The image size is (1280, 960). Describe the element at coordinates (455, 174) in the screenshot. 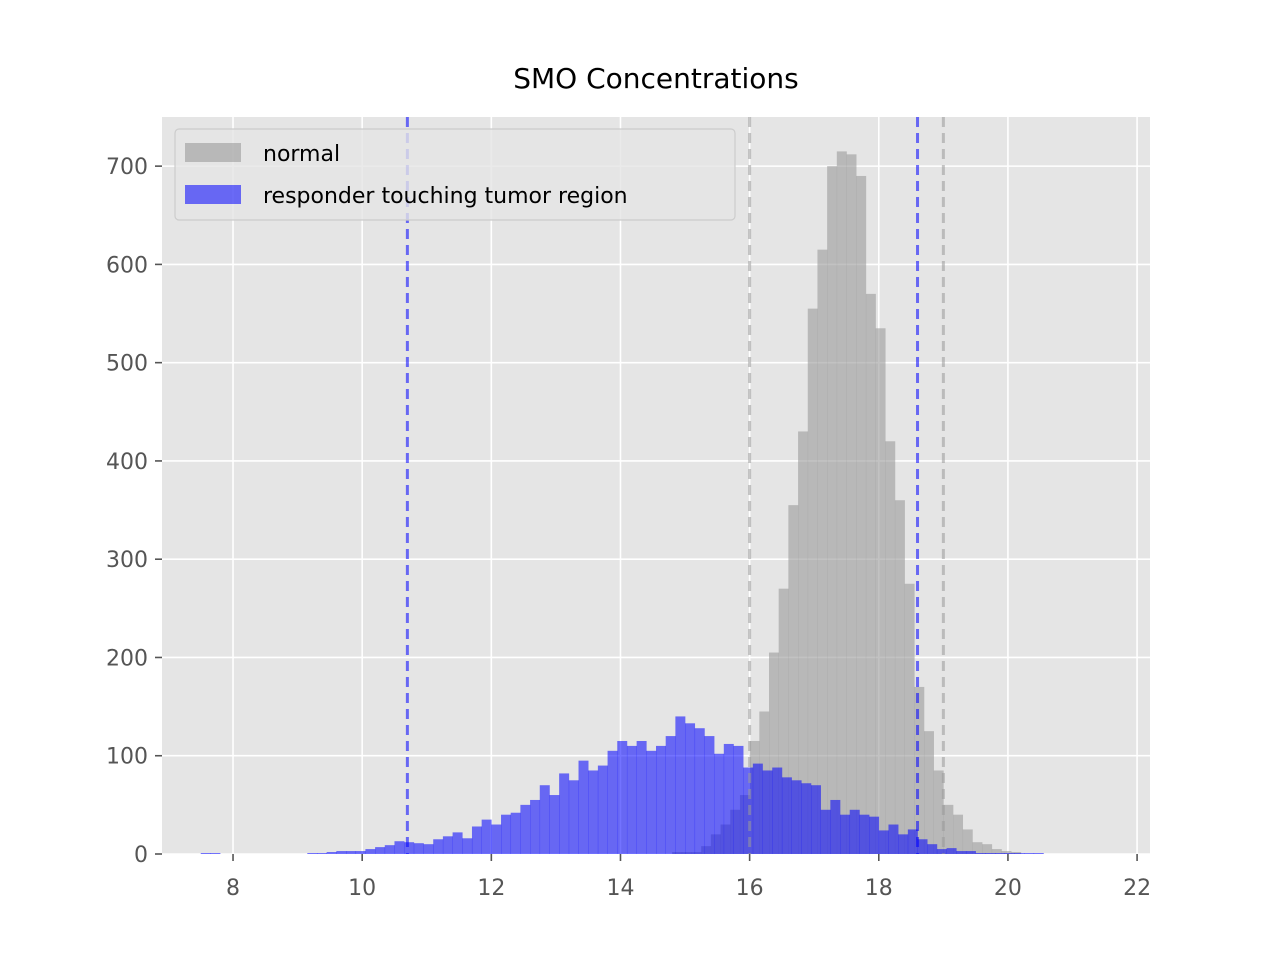

I see `legend-box` at that location.